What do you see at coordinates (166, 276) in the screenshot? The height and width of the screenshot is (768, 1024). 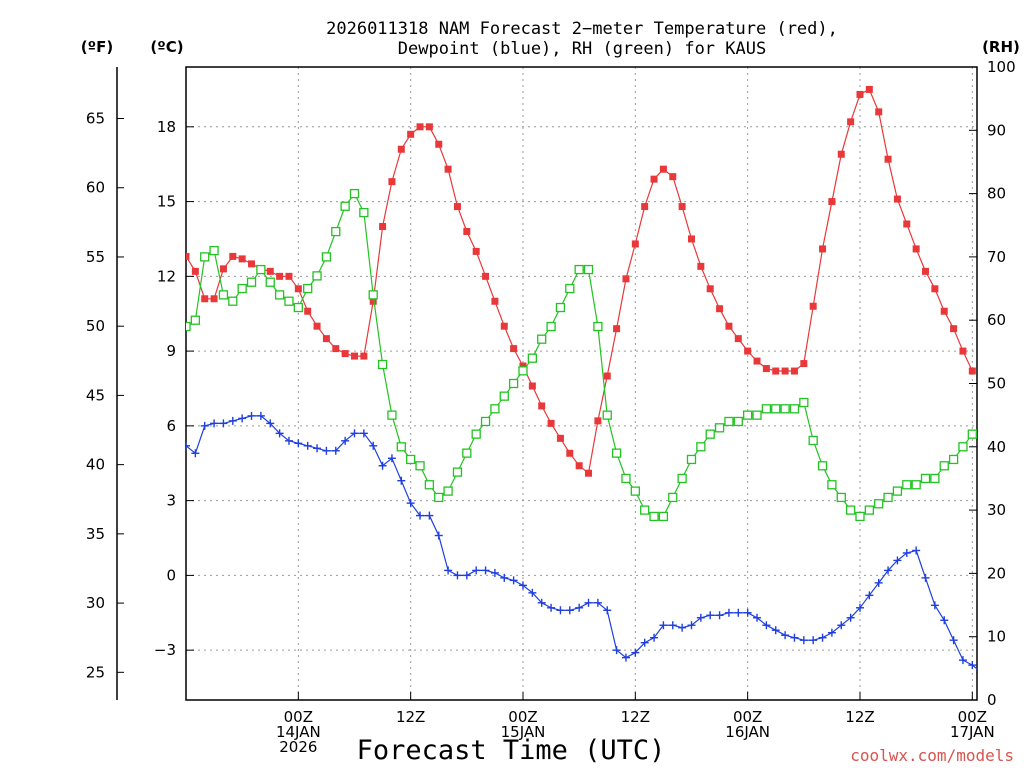 I see `celsius-tick-label: 12` at bounding box center [166, 276].